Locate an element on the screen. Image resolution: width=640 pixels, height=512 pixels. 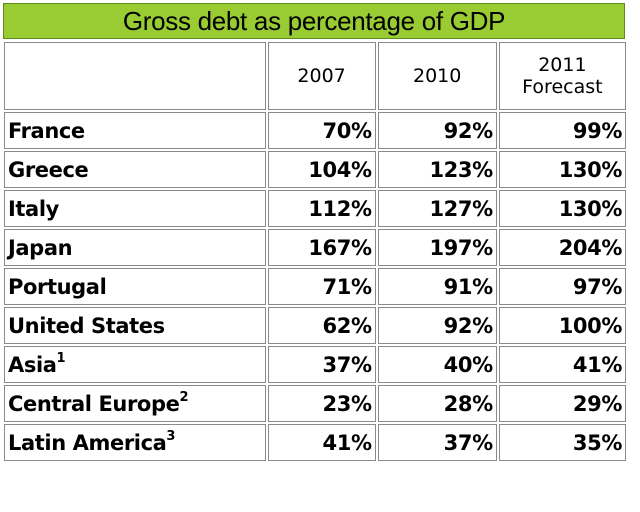
value-2007-cell: 167% is located at coordinates (321, 247).